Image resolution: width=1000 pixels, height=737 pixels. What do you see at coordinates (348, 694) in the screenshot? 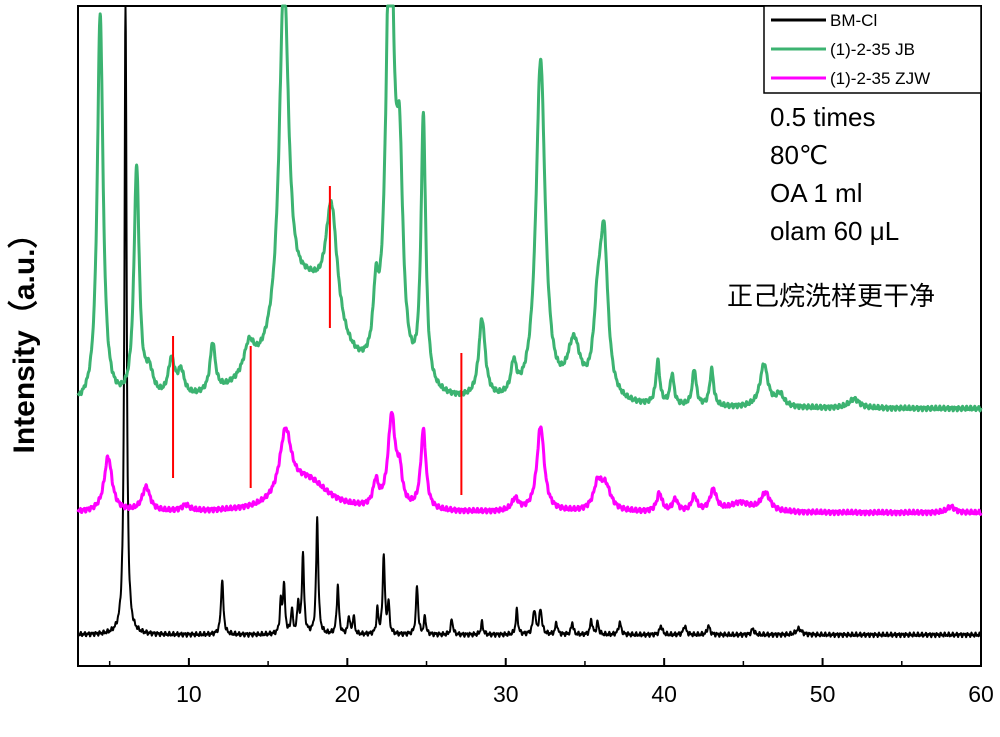
I see `x-tick-label: 20` at bounding box center [348, 694].